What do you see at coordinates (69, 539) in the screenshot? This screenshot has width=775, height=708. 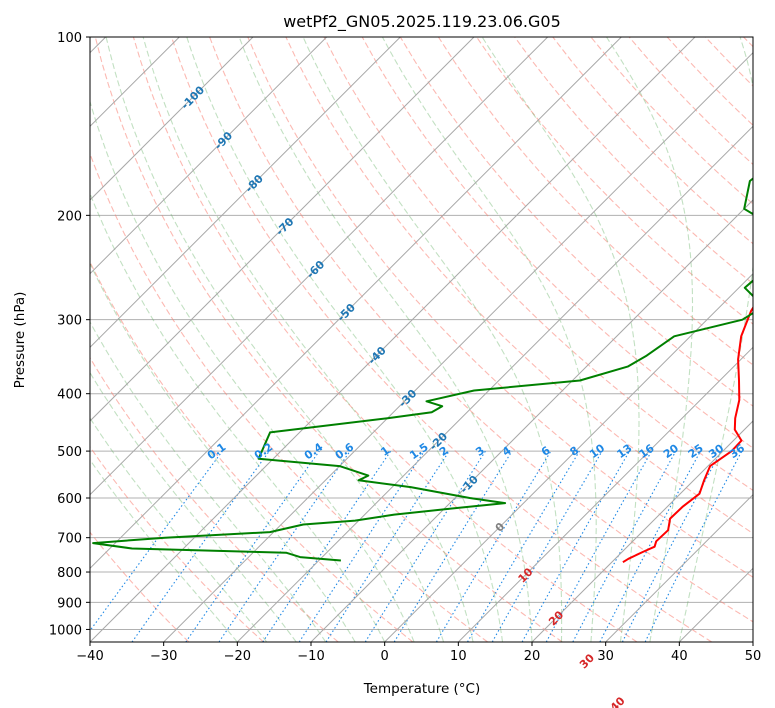 I see `y-tick-label: 700` at bounding box center [69, 539].